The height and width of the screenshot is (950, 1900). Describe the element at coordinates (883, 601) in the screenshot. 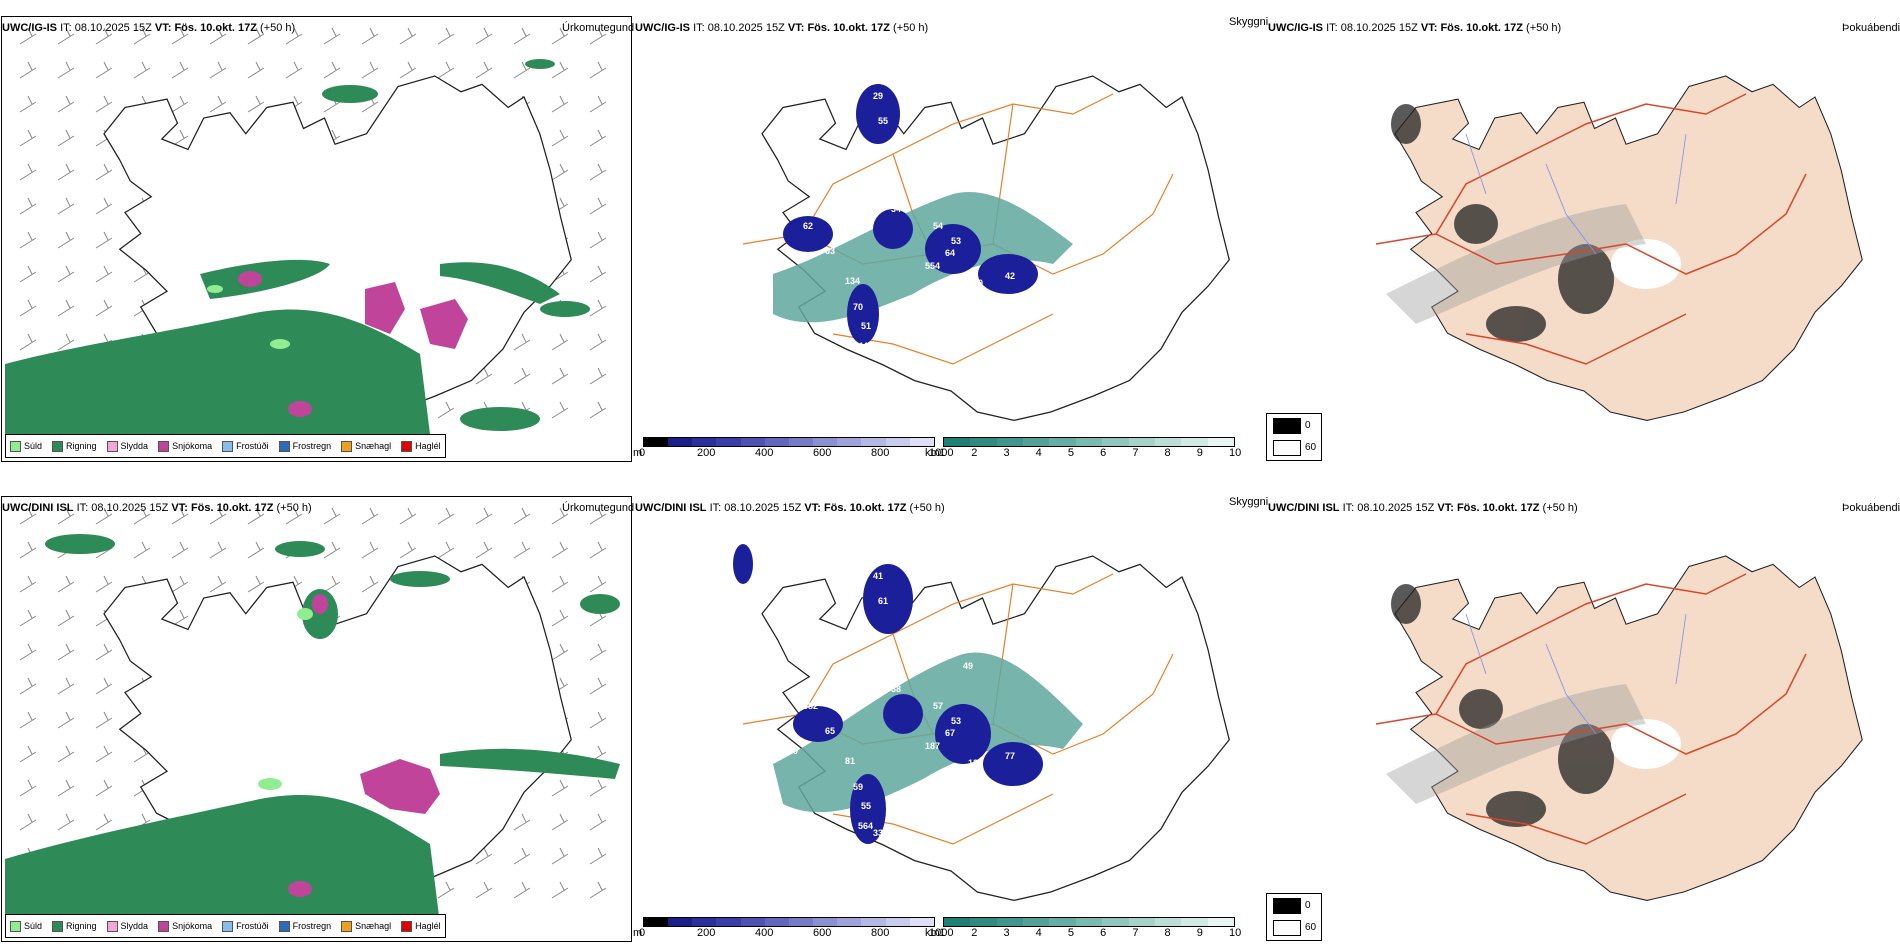

I see `cloud-base-label: 61` at that location.